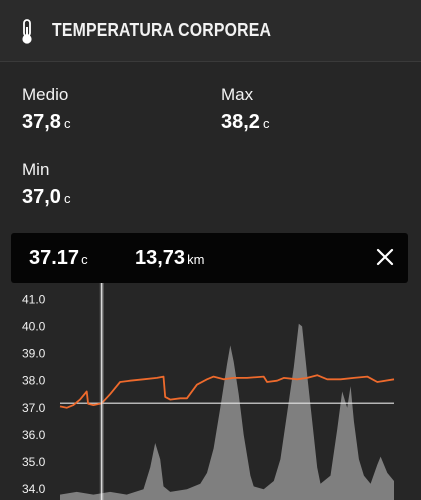 The height and width of the screenshot is (500, 421). I want to click on stat-min-value-row: 37,0 c, so click(46, 197).